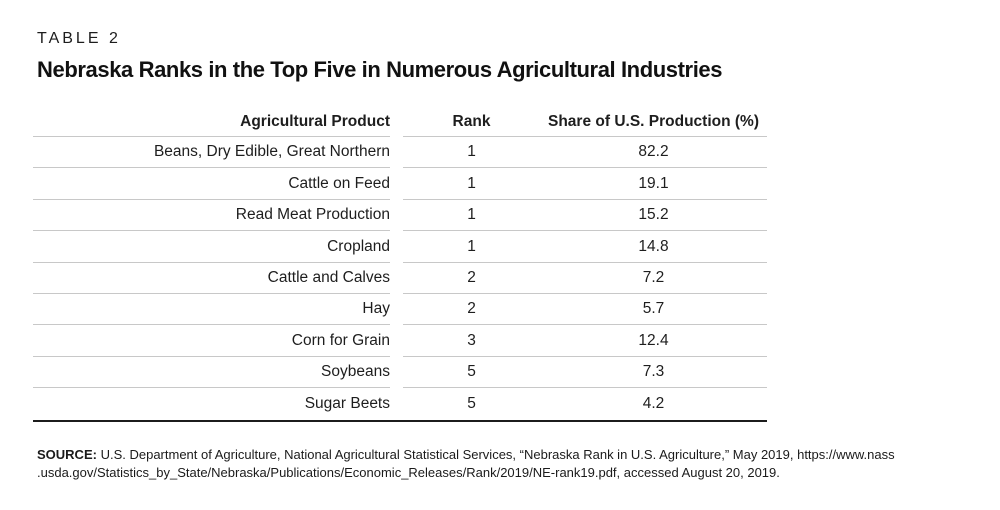 The width and height of the screenshot is (1000, 510). What do you see at coordinates (400, 216) in the screenshot?
I see `table-row: Read Meat Production 1 15.2` at bounding box center [400, 216].